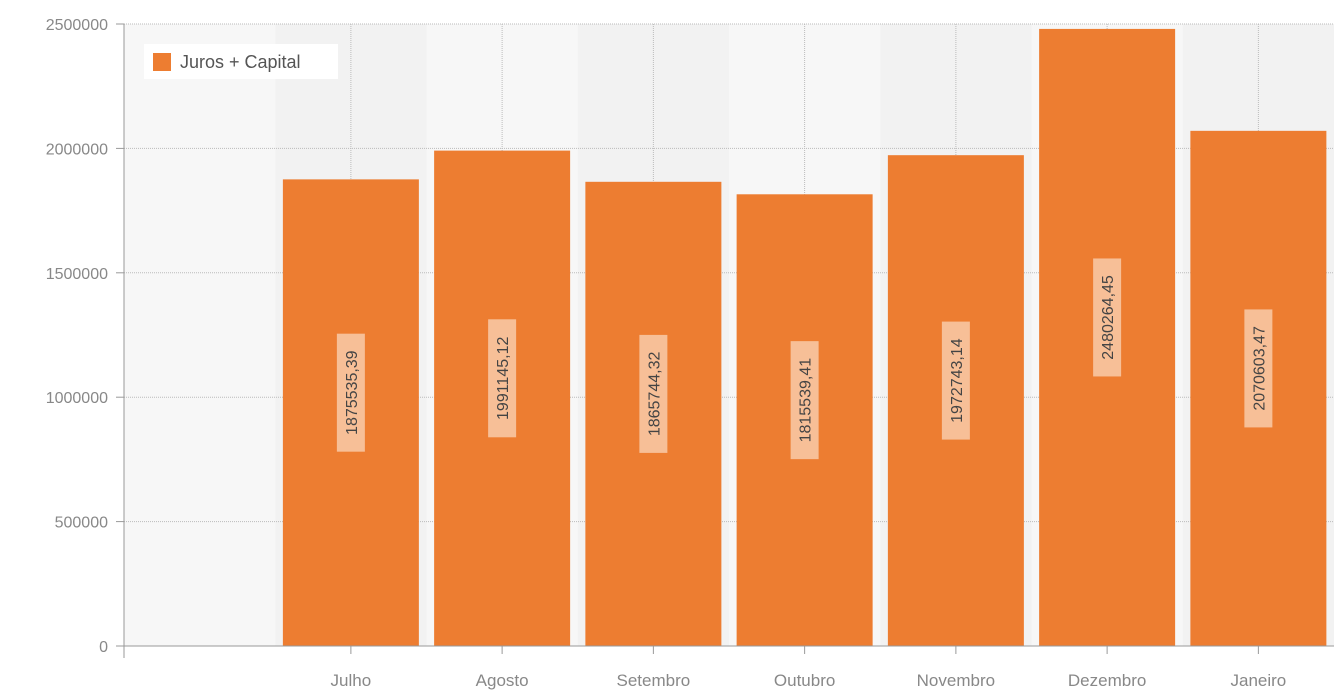 Image resolution: width=1334 pixels, height=690 pixels. What do you see at coordinates (77, 25) in the screenshot?
I see `y-tick-label: 2500000` at bounding box center [77, 25].